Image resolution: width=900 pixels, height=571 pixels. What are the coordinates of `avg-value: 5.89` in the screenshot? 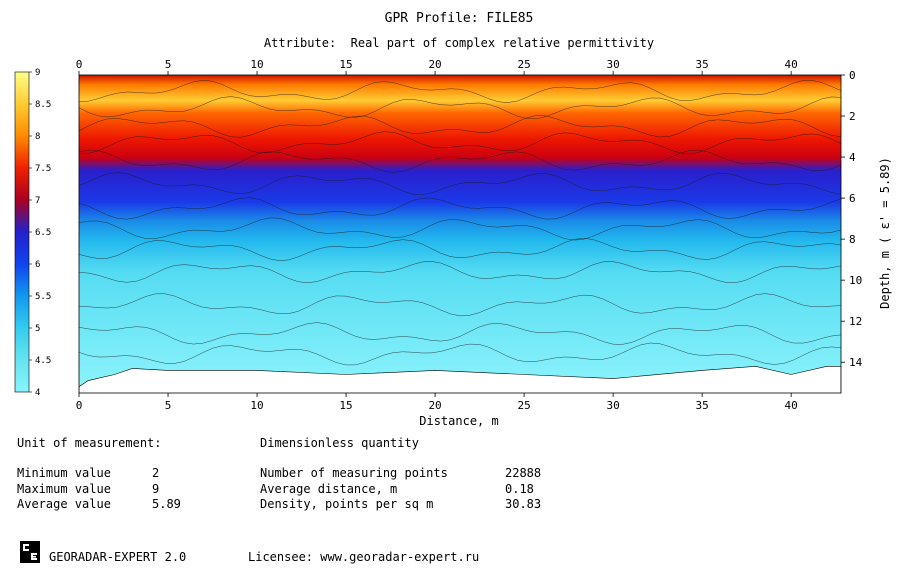 It's located at (166, 504).